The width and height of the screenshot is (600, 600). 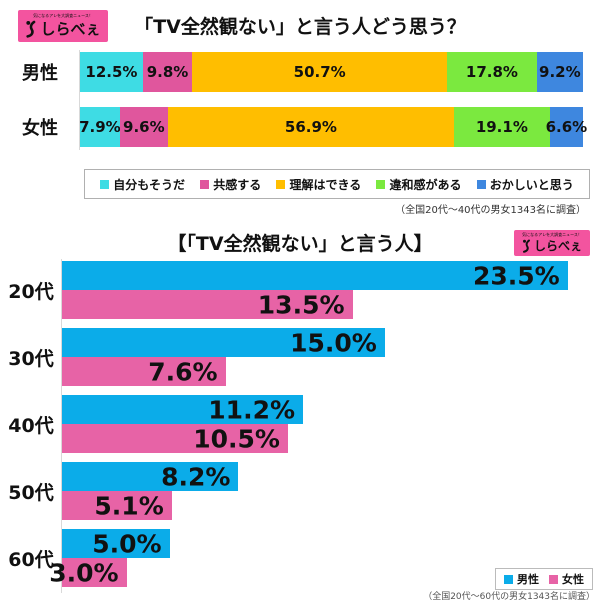 I want to click on group-bars: 15.0% 7.6%, so click(x=331, y=357).